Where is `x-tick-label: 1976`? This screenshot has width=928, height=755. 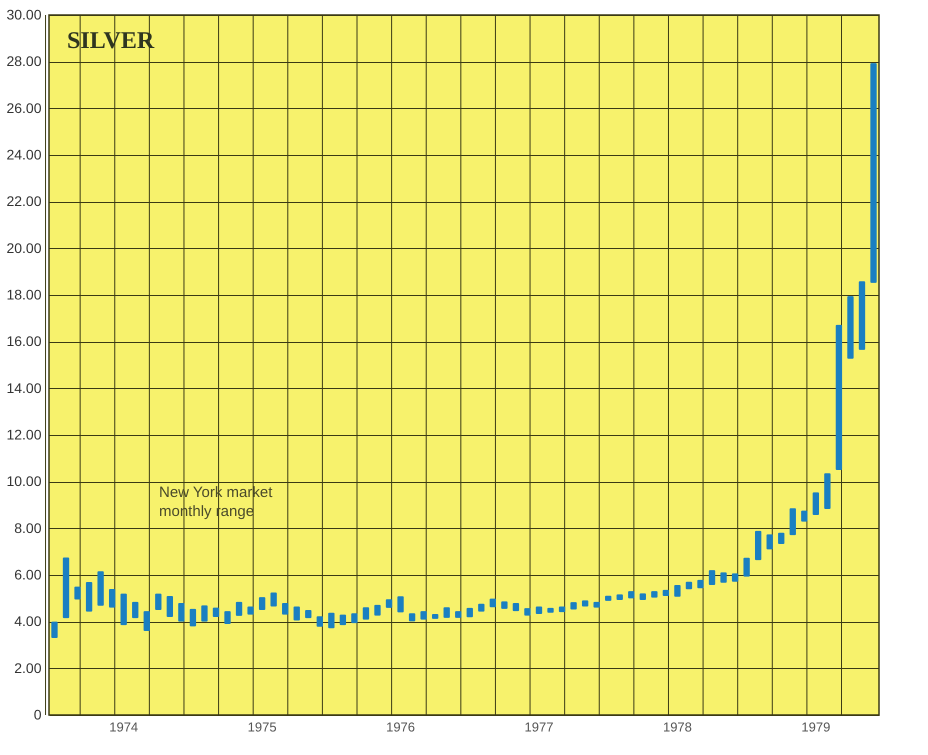
x-tick-label: 1976 is located at coordinates (401, 727).